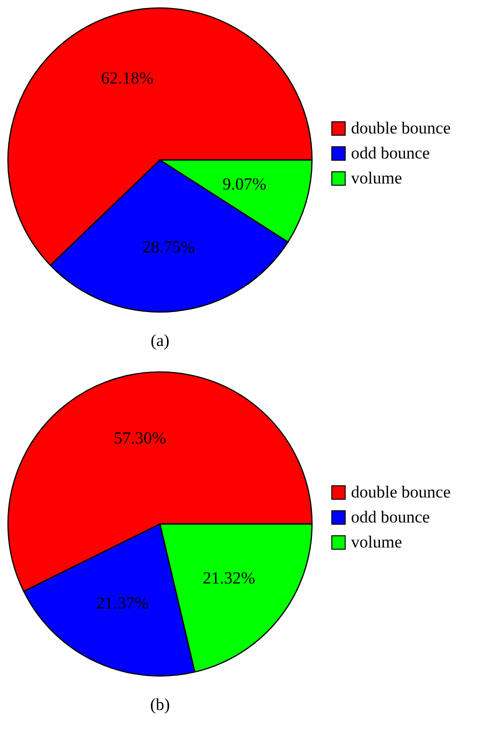  What do you see at coordinates (229, 578) in the screenshot?
I see `data-label: 21.32%` at bounding box center [229, 578].